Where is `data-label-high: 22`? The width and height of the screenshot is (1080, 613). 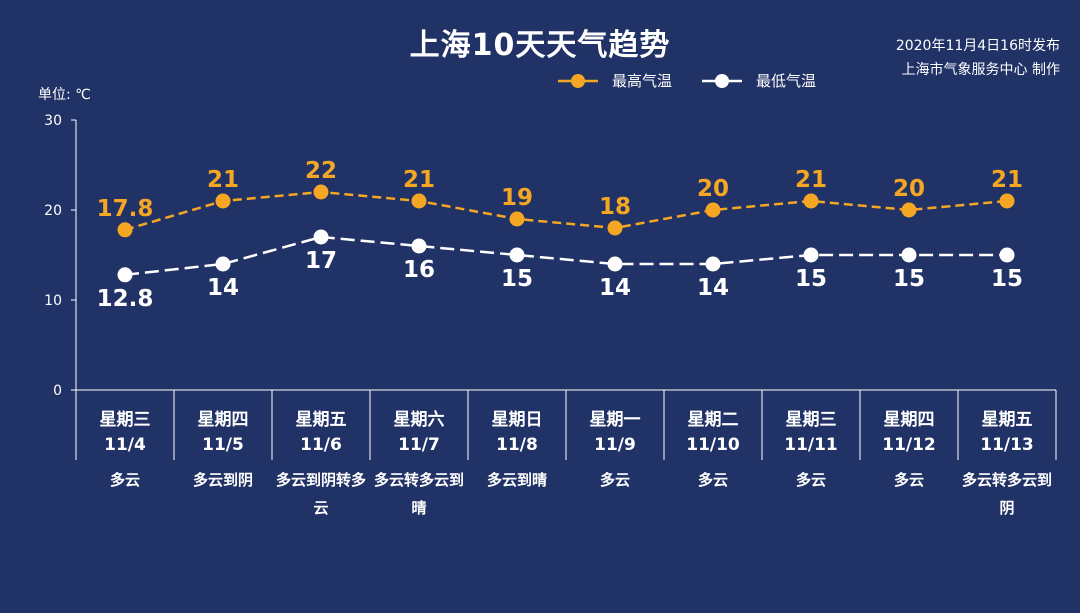
data-label-high: 22 is located at coordinates (321, 171).